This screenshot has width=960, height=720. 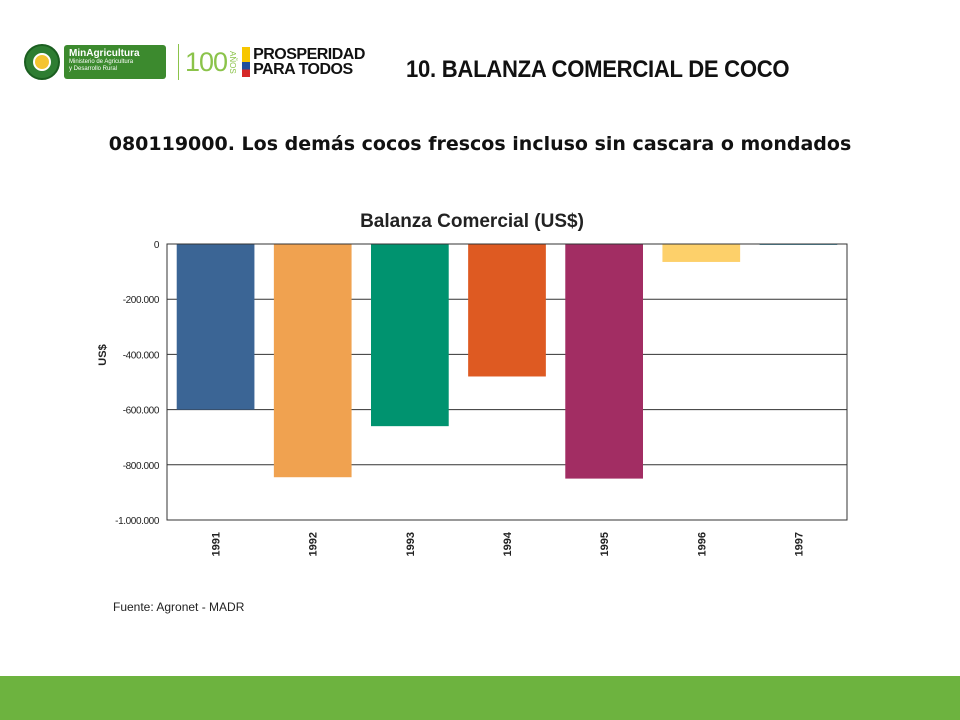 What do you see at coordinates (103, 354) in the screenshot?
I see `y-axis-label: US$` at bounding box center [103, 354].